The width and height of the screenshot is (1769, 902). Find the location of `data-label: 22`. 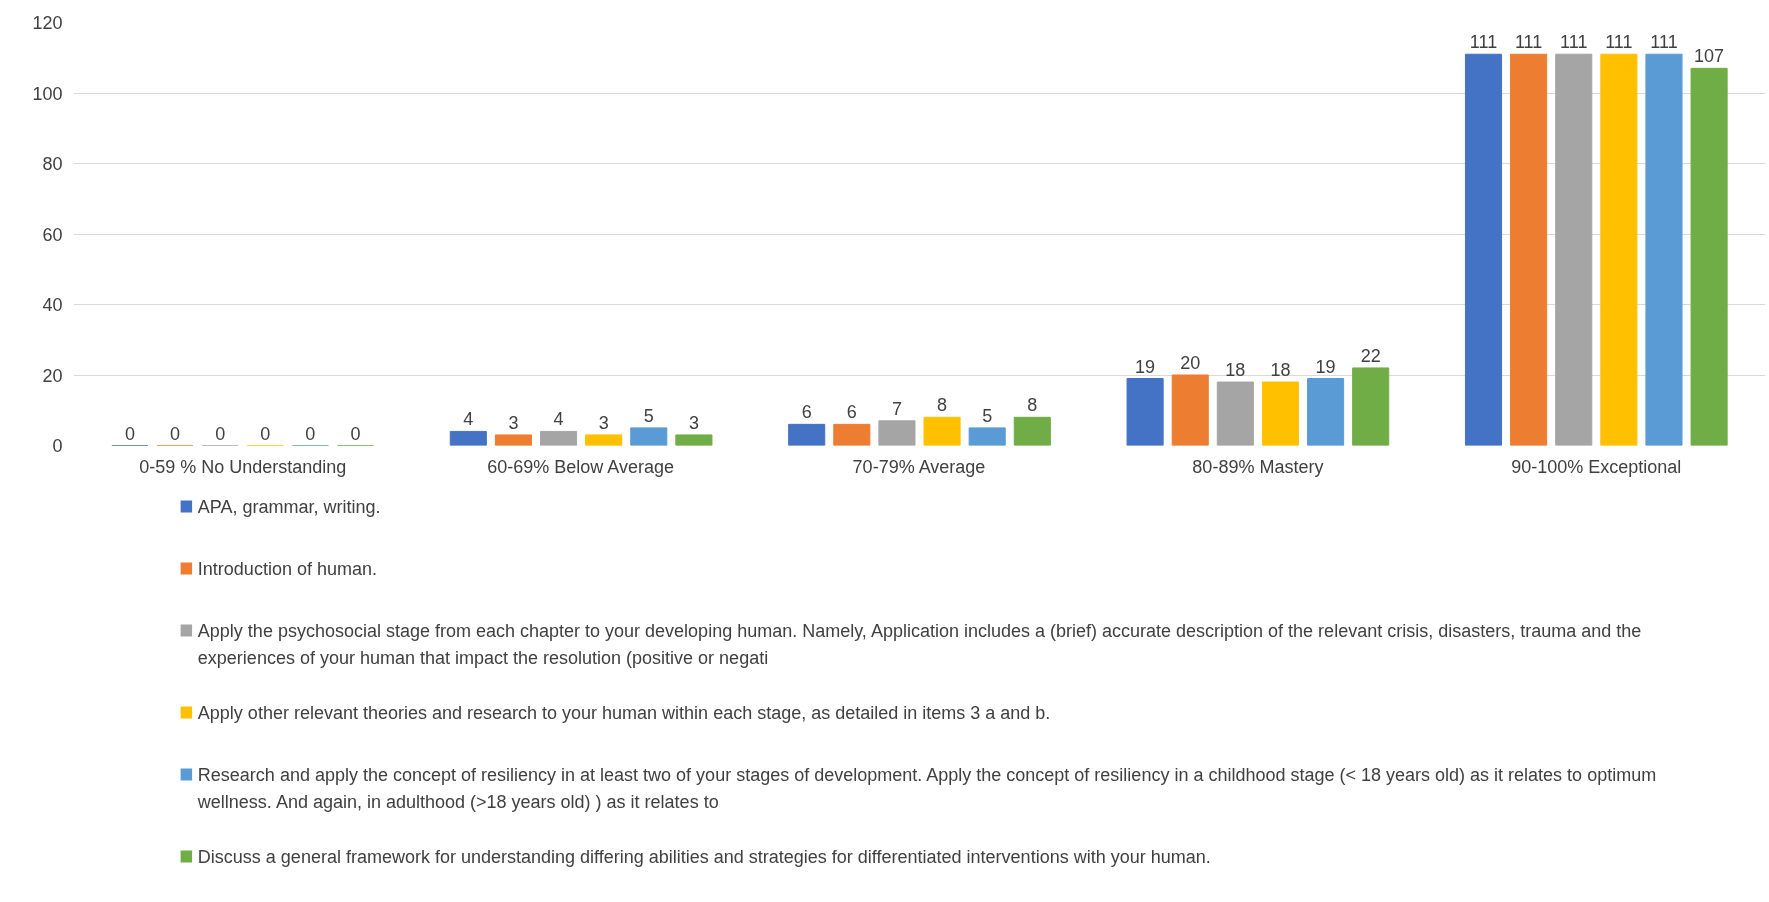

data-label: 22 is located at coordinates (1370, 355).